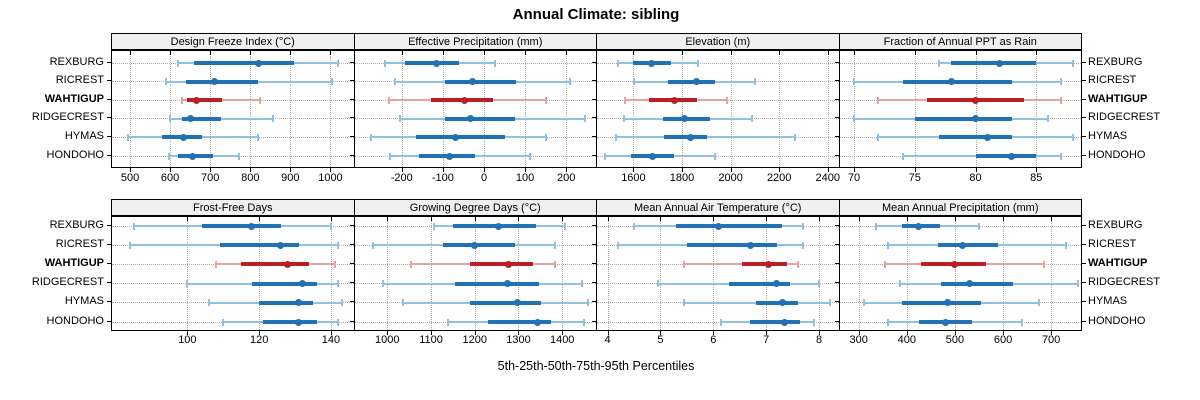  What do you see at coordinates (1124, 282) in the screenshot?
I see `station-label-right-ridgecrest: RIDGECREST` at bounding box center [1124, 282].